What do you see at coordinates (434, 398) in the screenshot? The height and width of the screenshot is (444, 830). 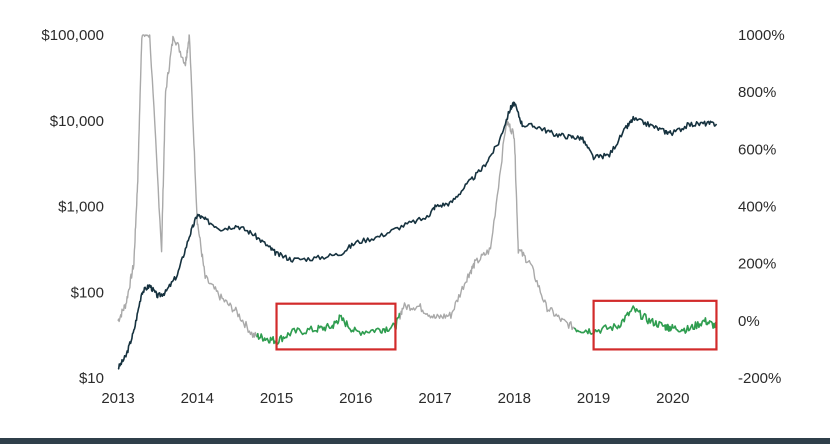 I see `x-axis-tick-label: 2017` at bounding box center [434, 398].